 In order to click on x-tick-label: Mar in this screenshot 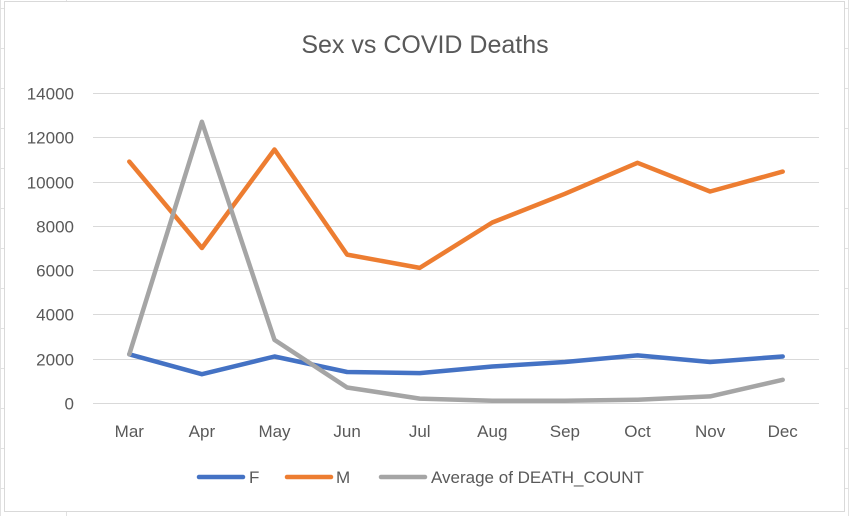, I will do `click(130, 431)`.